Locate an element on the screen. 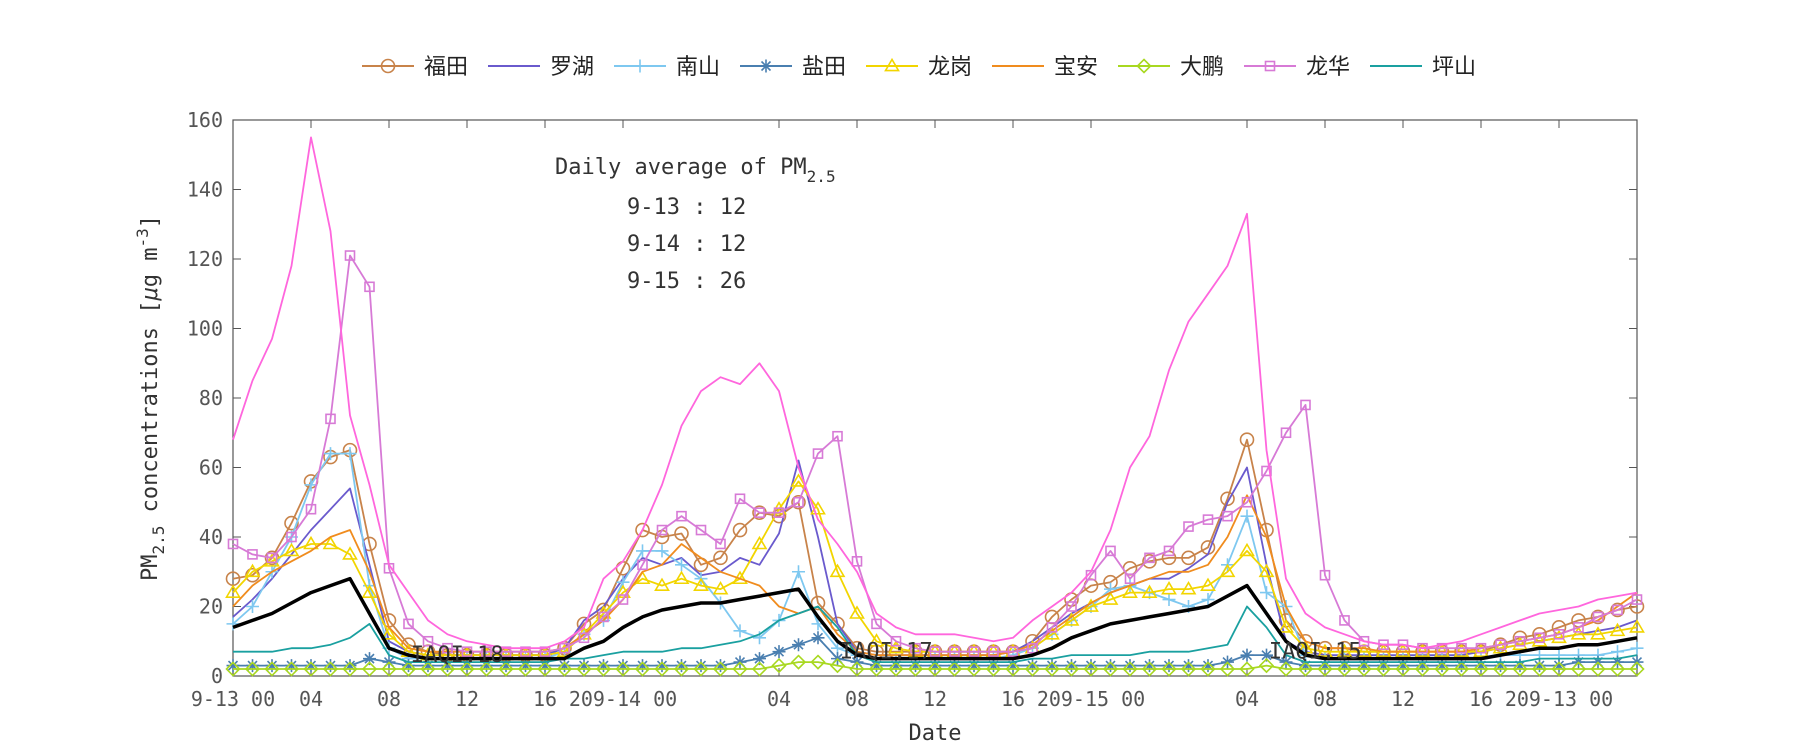  x-tick-label: 16 is located at coordinates (545, 699).